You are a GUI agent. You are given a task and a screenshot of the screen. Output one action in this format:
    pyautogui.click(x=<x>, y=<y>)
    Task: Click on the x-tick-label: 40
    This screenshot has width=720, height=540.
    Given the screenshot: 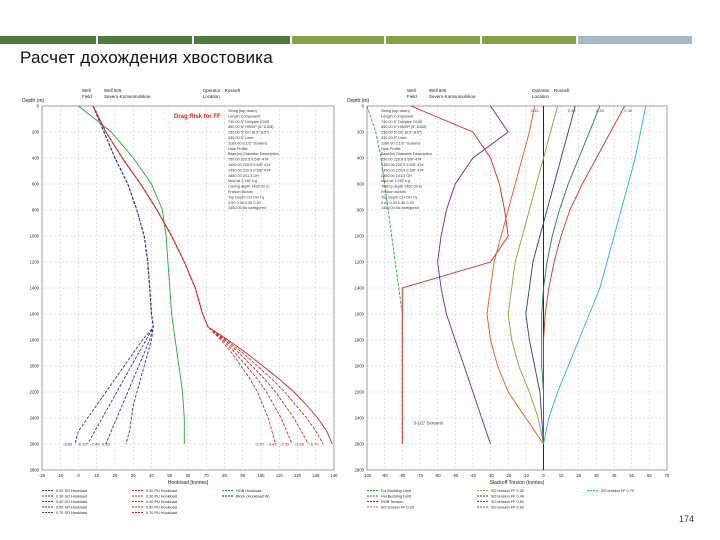 What is the action you would take?
    pyautogui.click(x=614, y=475)
    